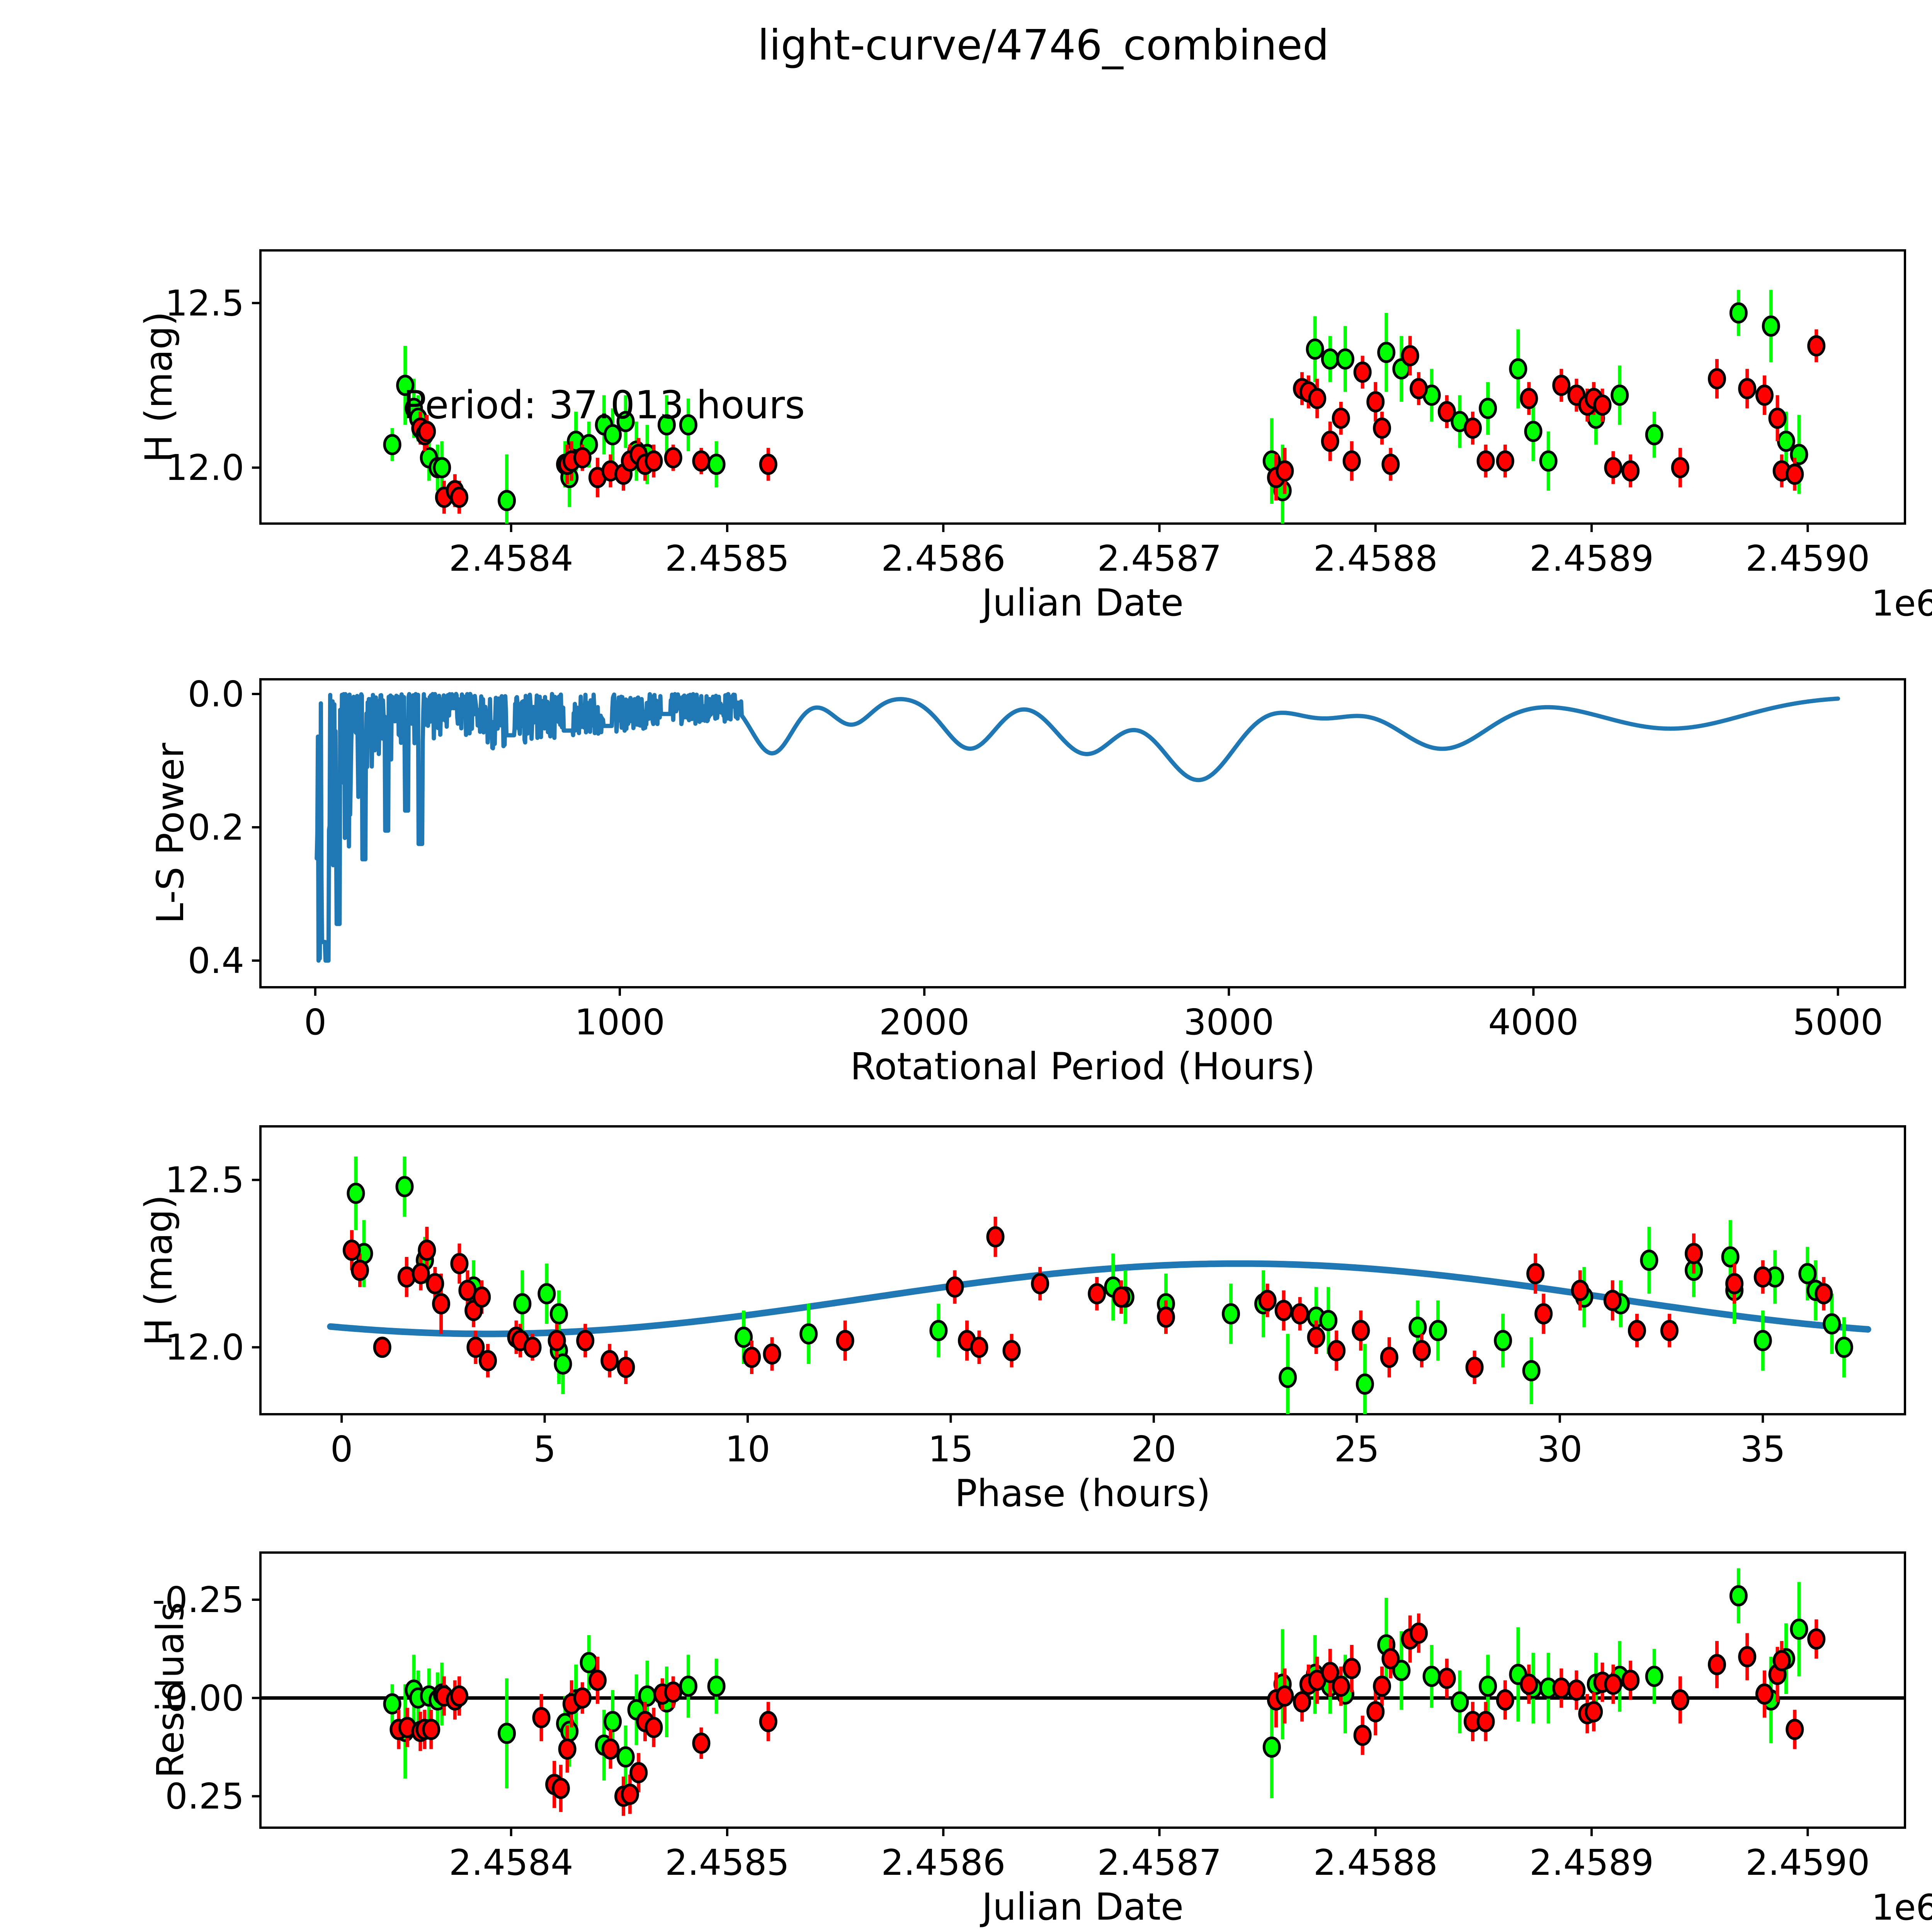 The width and height of the screenshot is (1932, 1932). I want to click on x-tick-label: 2.4587, so click(1159, 558).